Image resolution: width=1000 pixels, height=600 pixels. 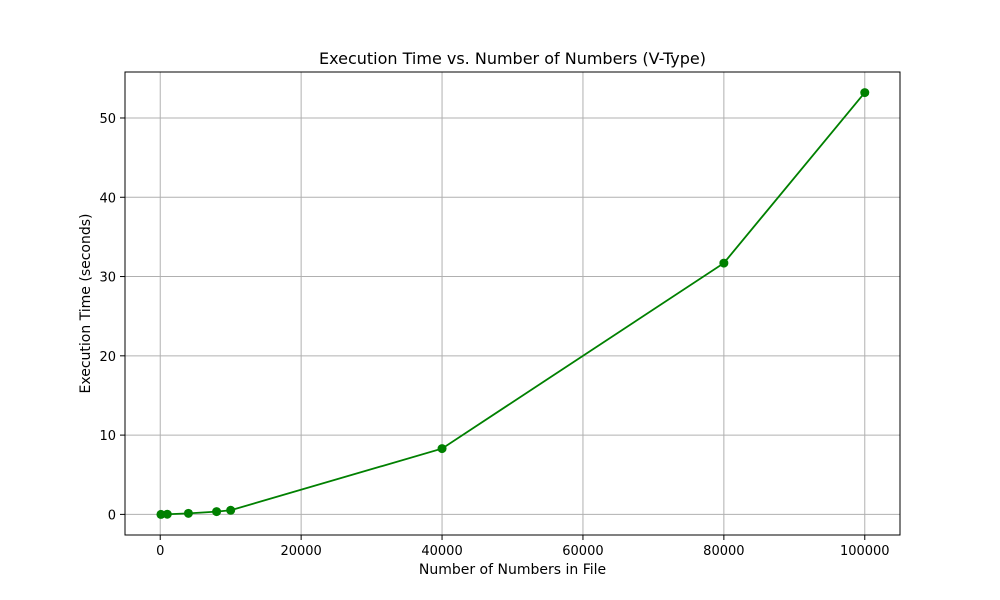 What do you see at coordinates (112, 515) in the screenshot?
I see `y-tick-label: 0` at bounding box center [112, 515].